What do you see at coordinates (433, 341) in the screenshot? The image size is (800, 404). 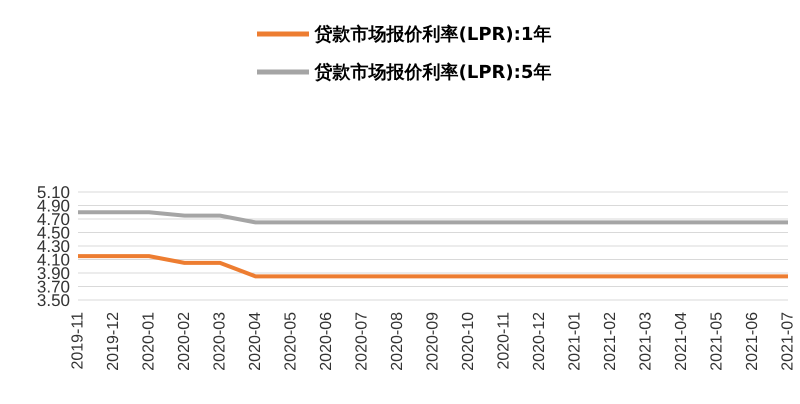 I see `x-tick-label: 2020-09` at bounding box center [433, 341].